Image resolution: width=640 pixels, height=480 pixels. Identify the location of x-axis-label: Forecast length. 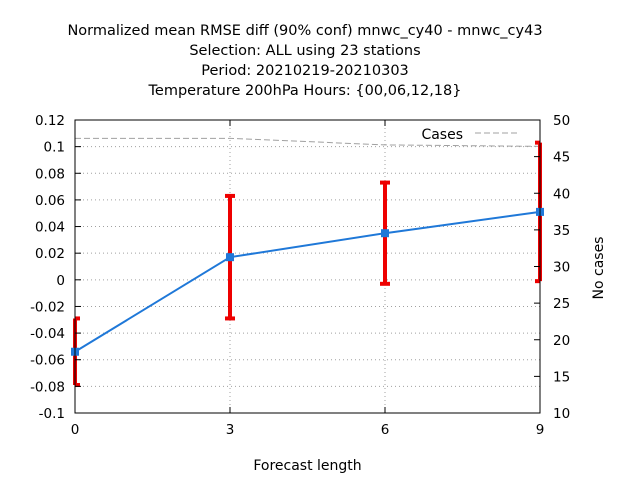
(307, 466).